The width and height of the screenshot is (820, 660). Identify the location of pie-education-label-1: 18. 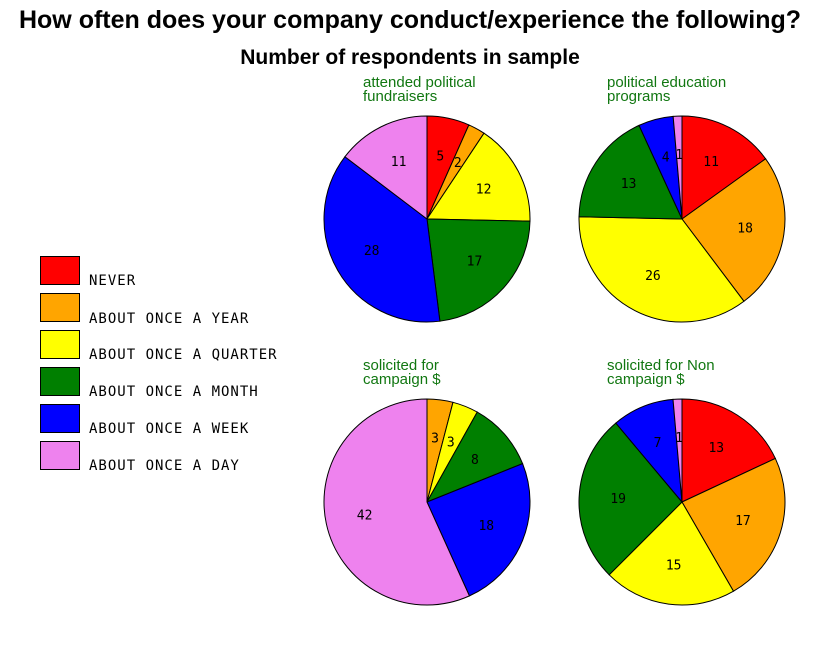
(745, 229).